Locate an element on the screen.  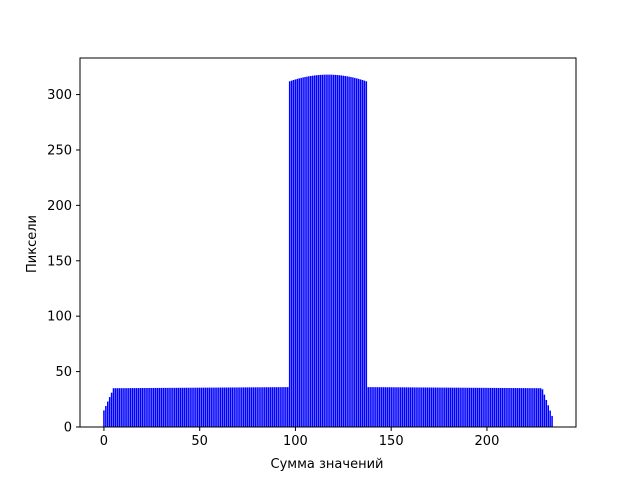
y-axis-label: Пиксели is located at coordinates (32, 244).